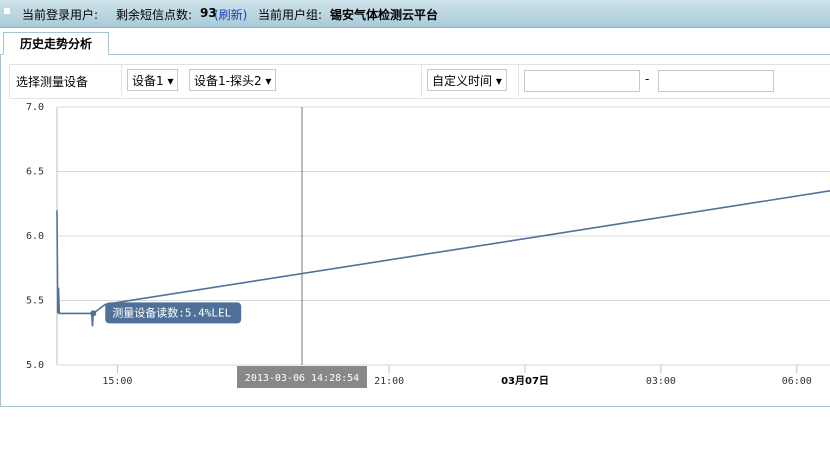 The image size is (830, 452). I want to click on device-select: 设备1 ▾, so click(153, 80).